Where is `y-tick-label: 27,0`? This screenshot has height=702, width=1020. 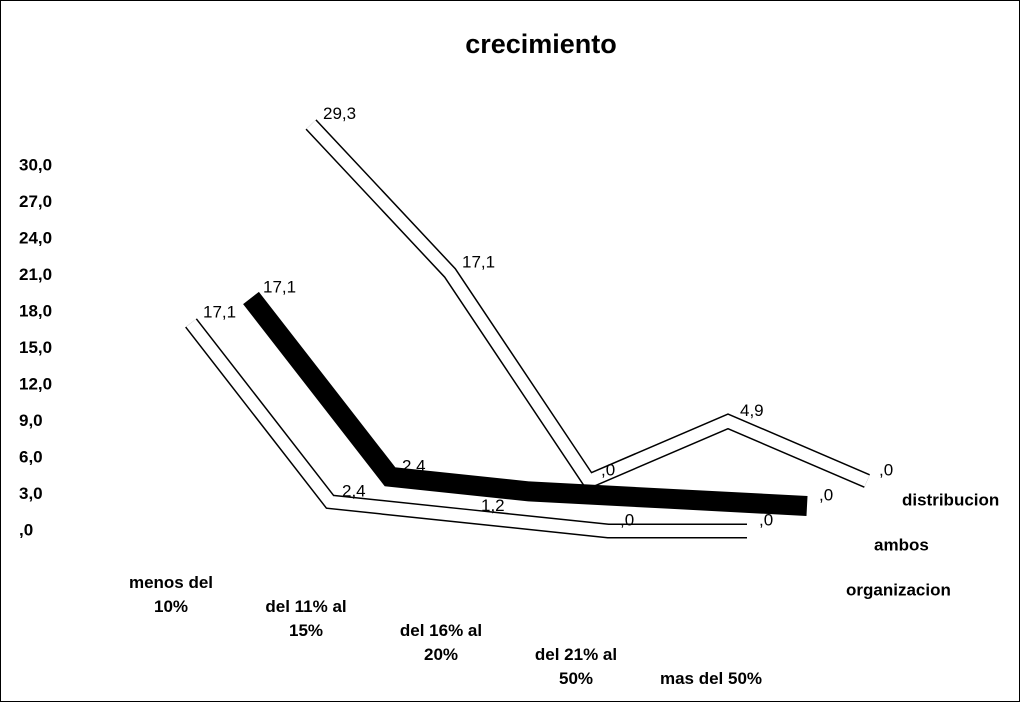
y-tick-label: 27,0 is located at coordinates (35, 201).